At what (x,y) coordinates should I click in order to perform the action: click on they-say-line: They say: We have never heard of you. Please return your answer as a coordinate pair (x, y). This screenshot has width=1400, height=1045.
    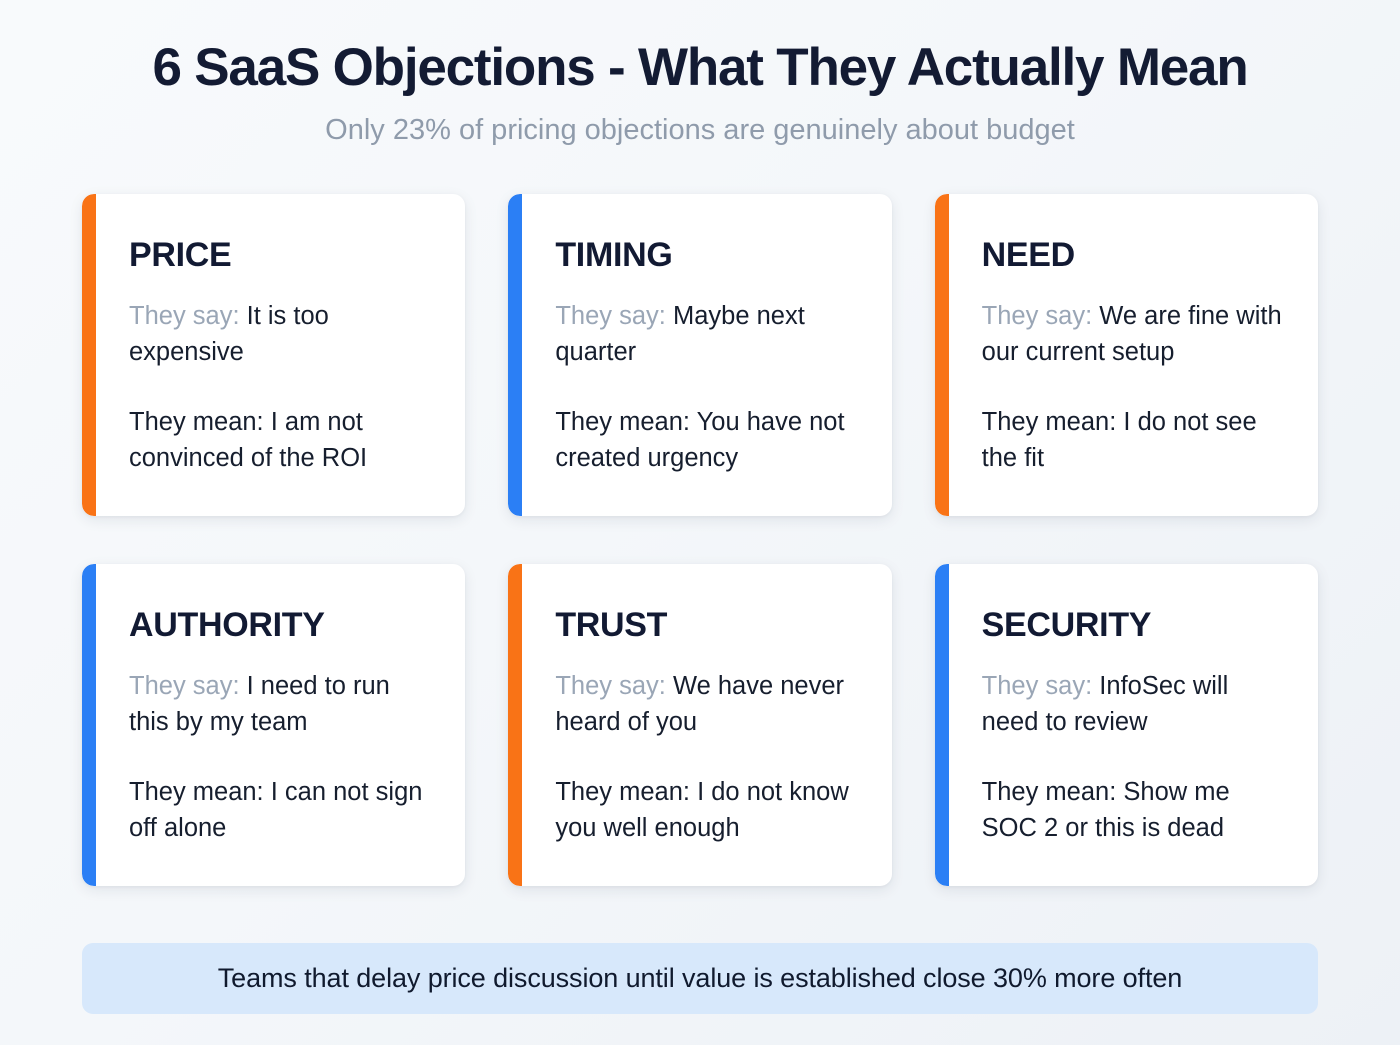
    Looking at the image, I should click on (708, 704).